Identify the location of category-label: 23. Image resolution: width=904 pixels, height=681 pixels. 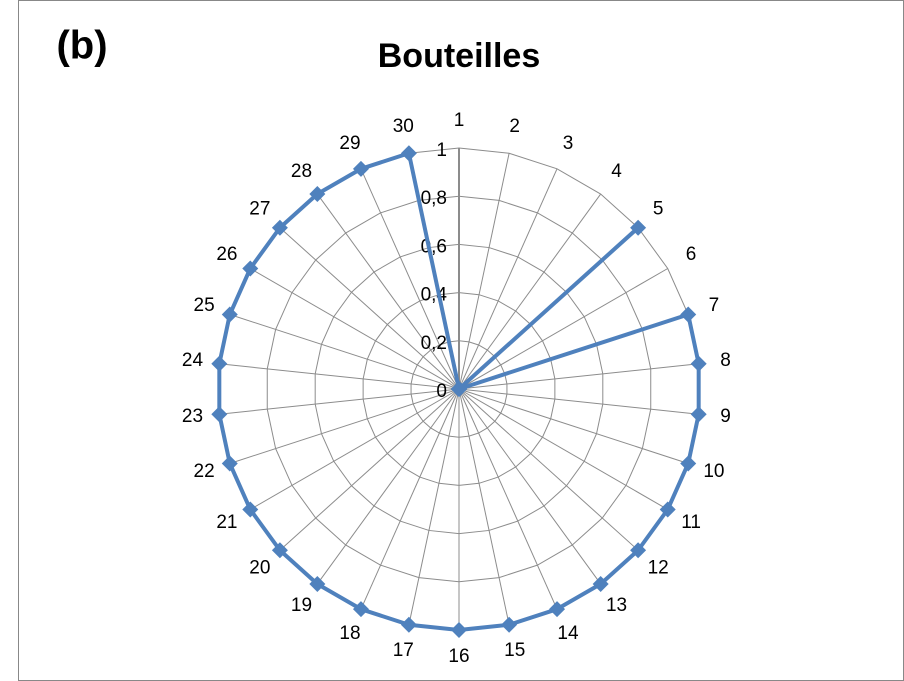
(192, 416).